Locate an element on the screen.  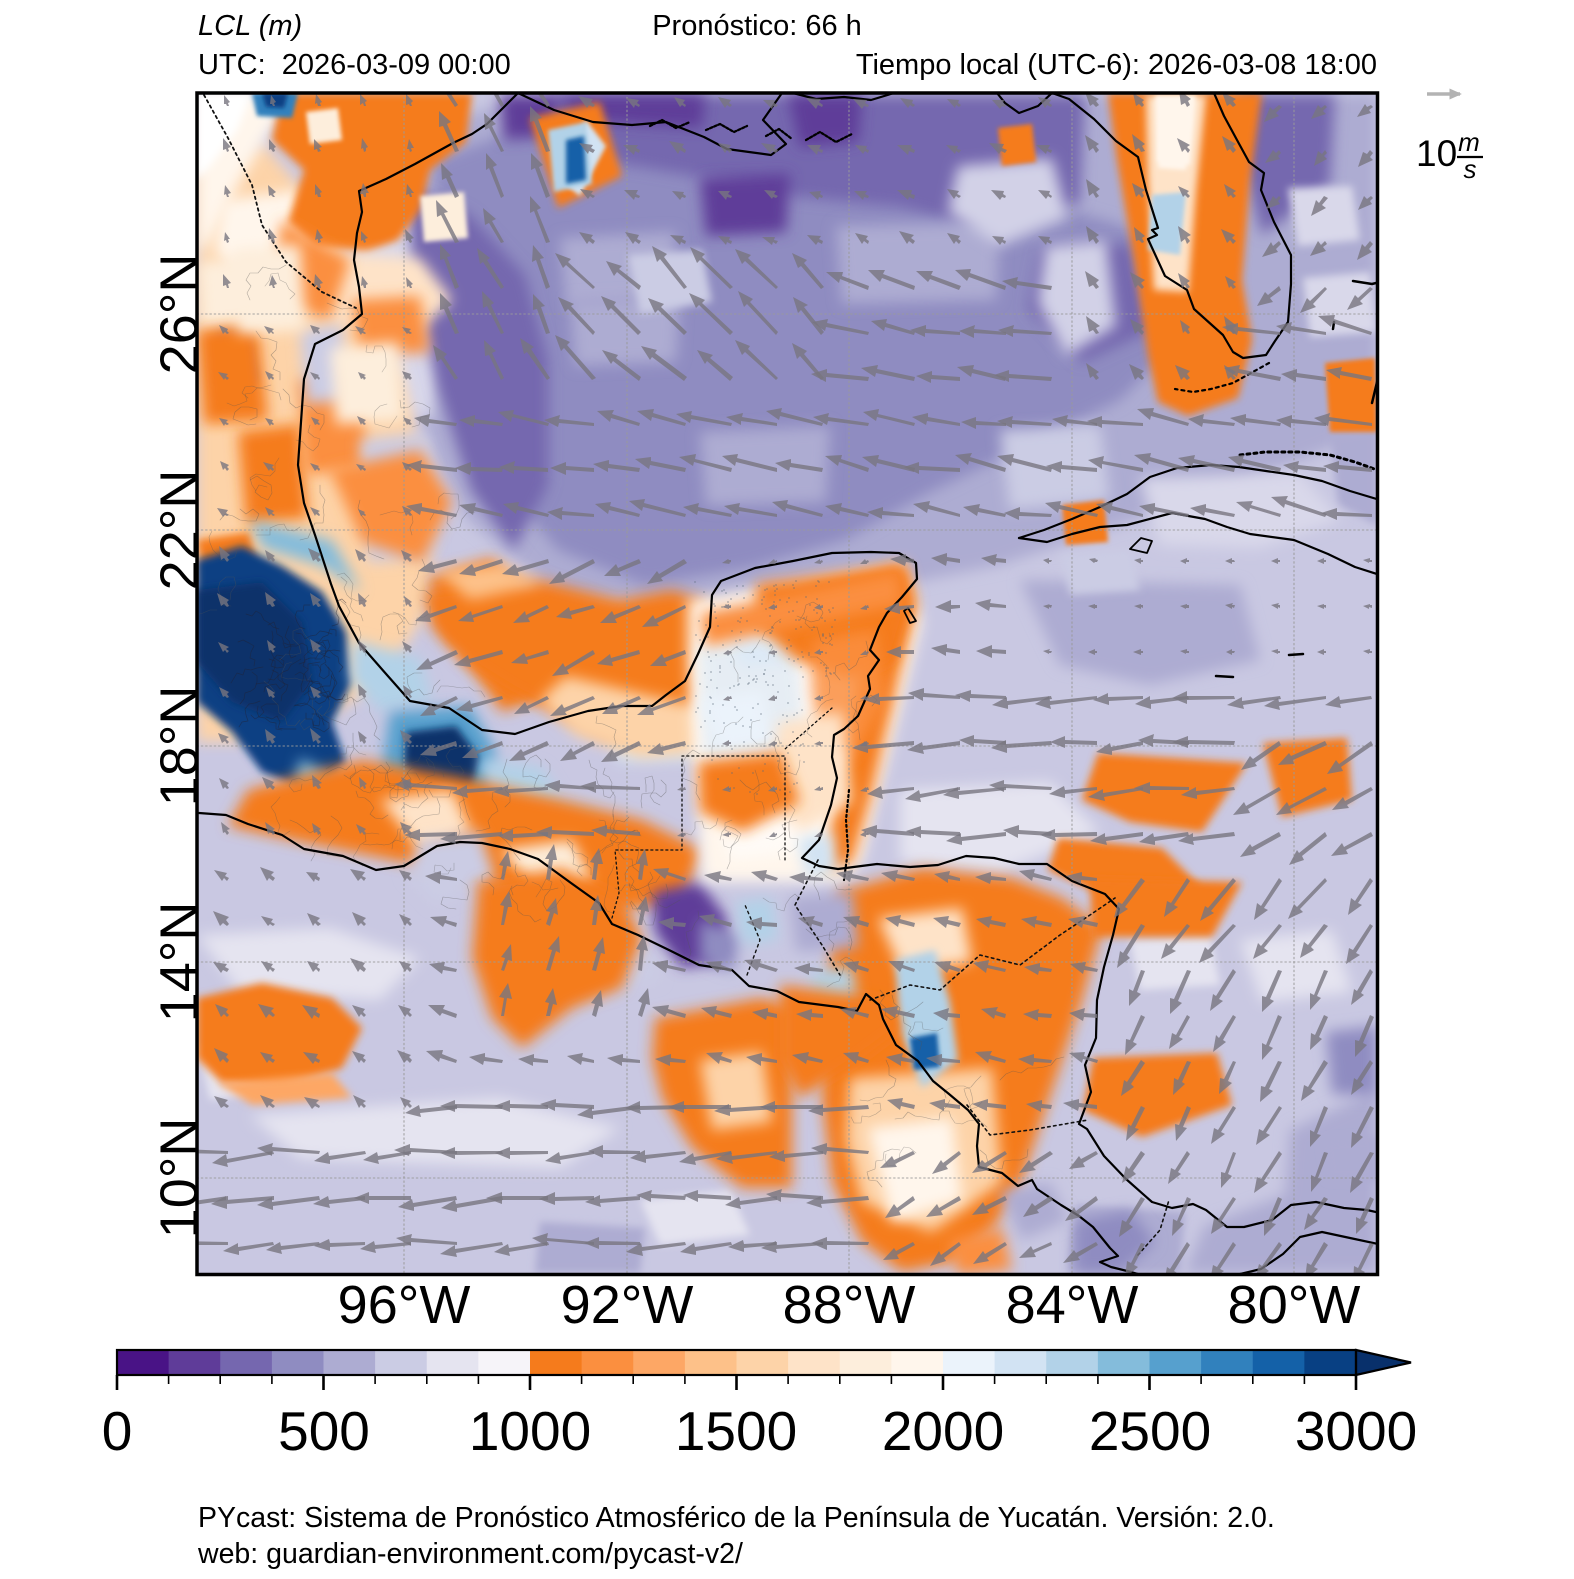
svg-text: LCL (m) is located at coordinates (250, 26).